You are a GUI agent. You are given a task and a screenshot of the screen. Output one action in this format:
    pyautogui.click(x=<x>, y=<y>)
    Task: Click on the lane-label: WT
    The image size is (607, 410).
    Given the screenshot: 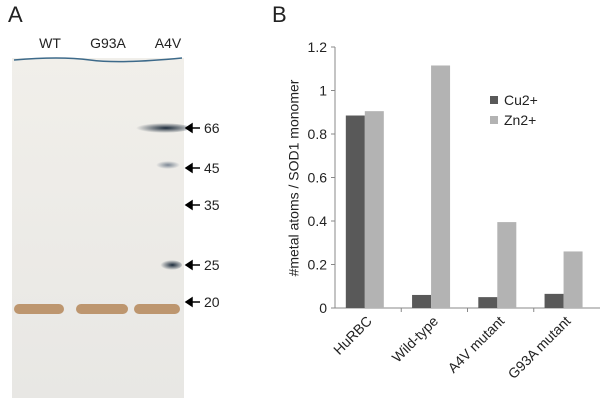 What is the action you would take?
    pyautogui.click(x=50, y=43)
    